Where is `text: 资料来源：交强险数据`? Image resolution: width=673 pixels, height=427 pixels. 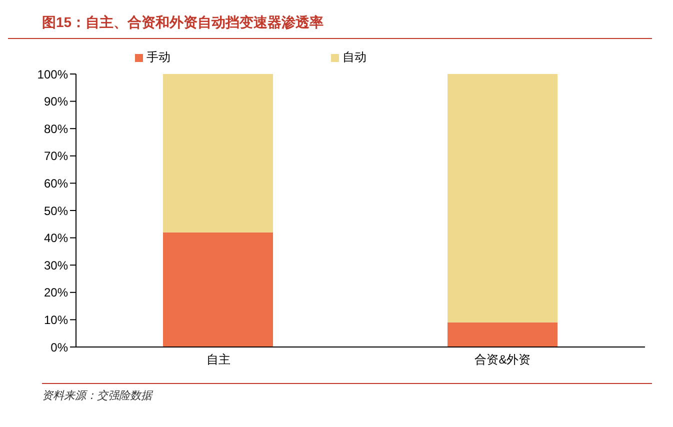
text: 资料来源：交强险数据 is located at coordinates (98, 395).